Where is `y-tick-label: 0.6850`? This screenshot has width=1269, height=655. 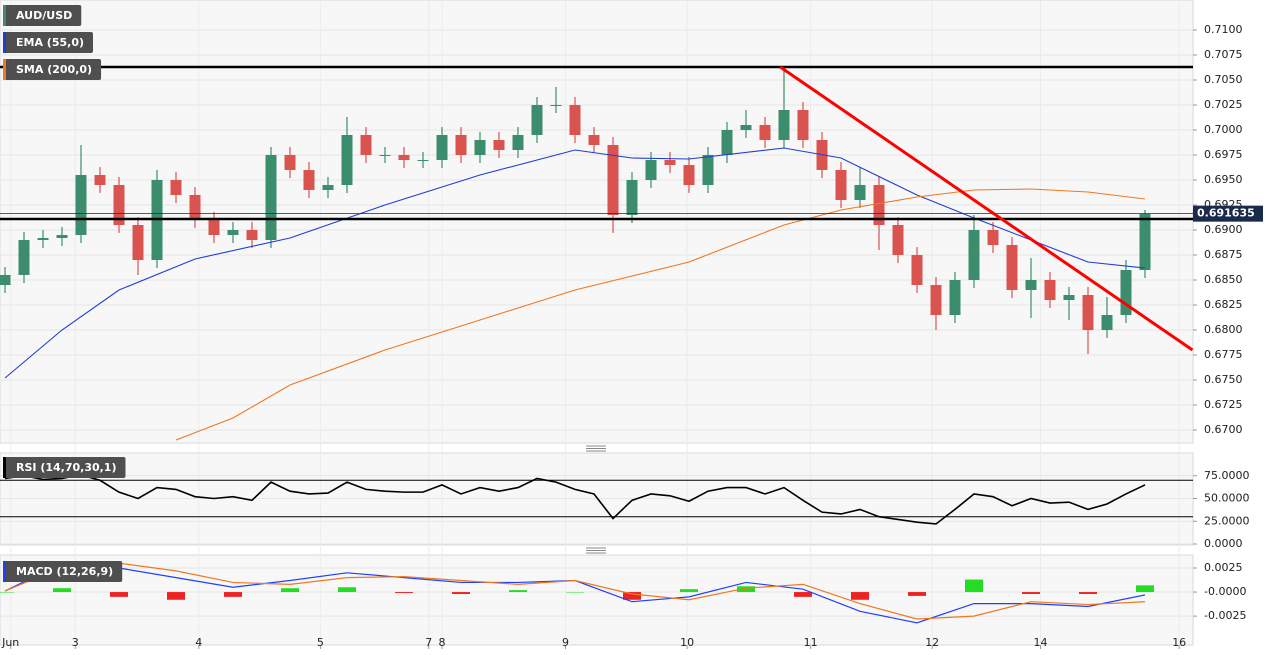
y-tick-label: 0.6850 is located at coordinates (1223, 279).